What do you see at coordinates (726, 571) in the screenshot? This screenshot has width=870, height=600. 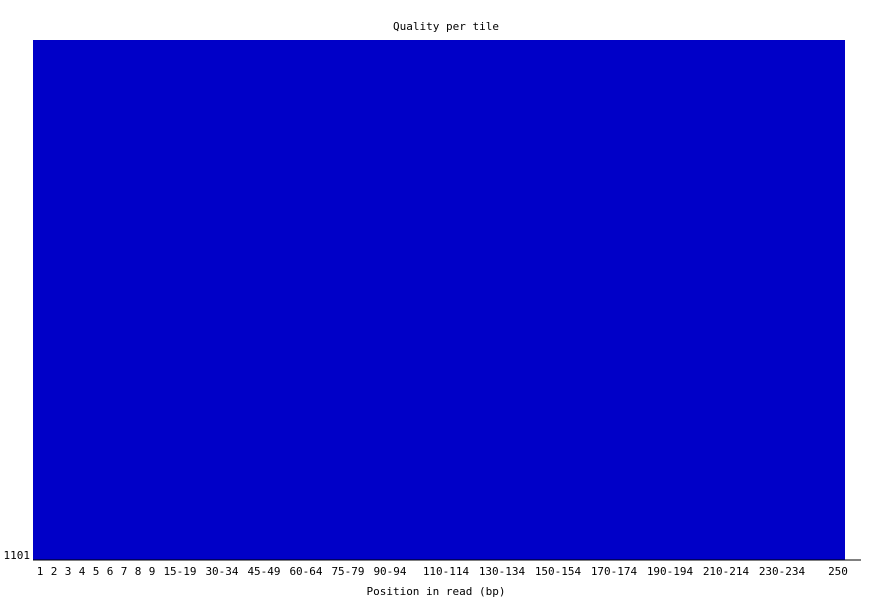 I see `x-tick-label: 210-214` at bounding box center [726, 571].